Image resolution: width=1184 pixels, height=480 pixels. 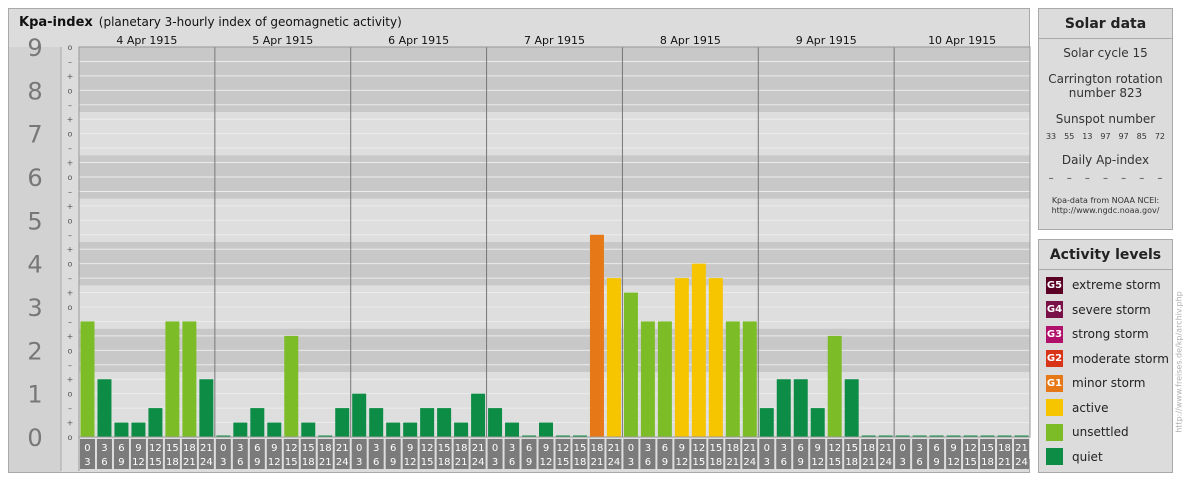 What do you see at coordinates (1054, 457) in the screenshot?
I see `legend-swatch` at bounding box center [1054, 457].